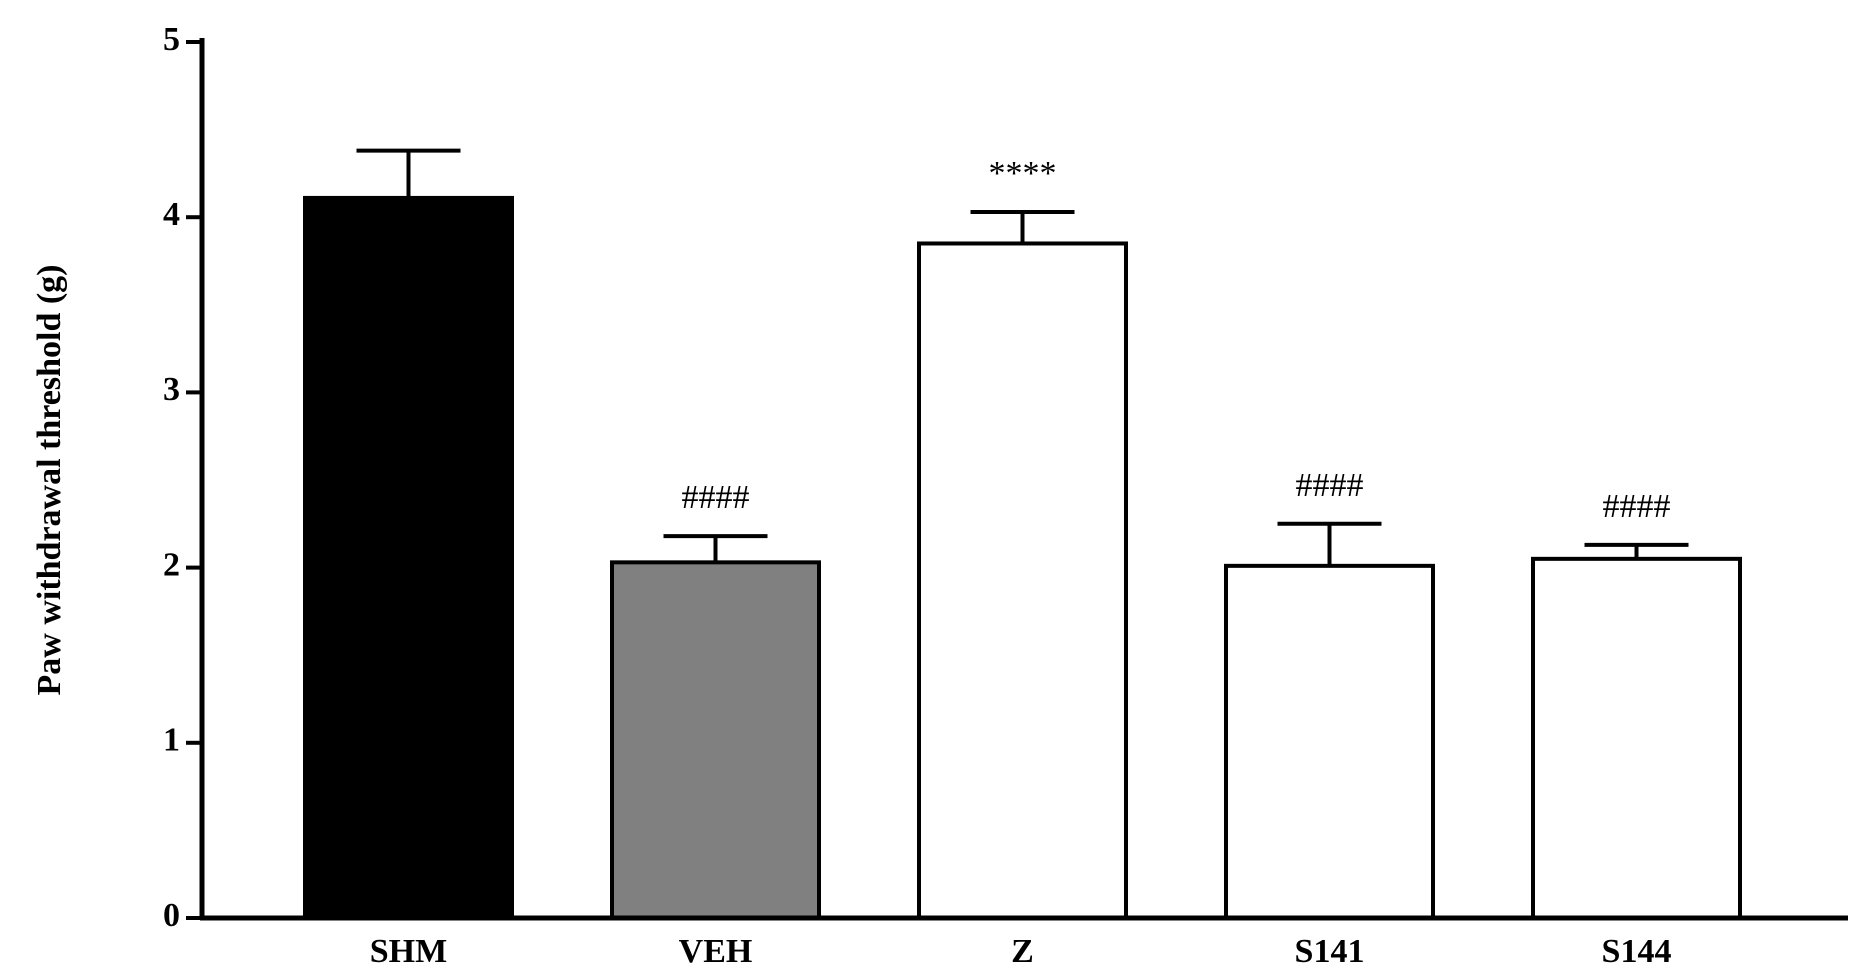 This screenshot has width=1868, height=980. What do you see at coordinates (171, 214) in the screenshot?
I see `y-tick-label: 4` at bounding box center [171, 214].